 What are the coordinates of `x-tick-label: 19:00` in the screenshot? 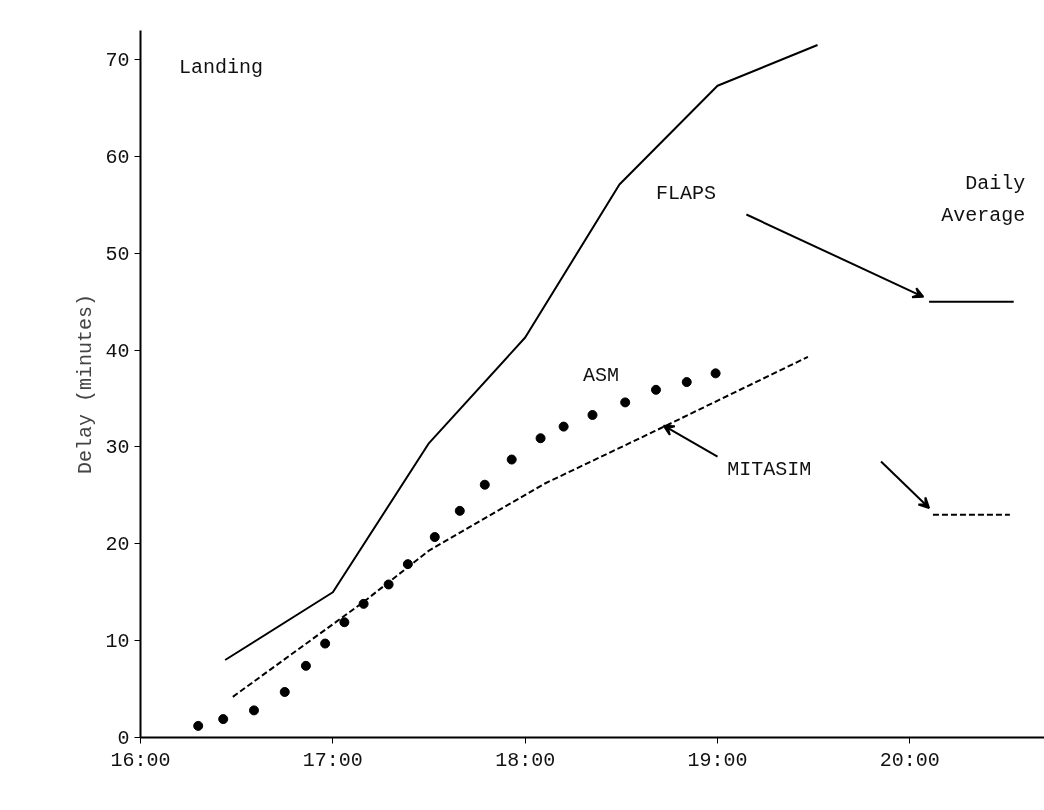 It's located at (717, 760).